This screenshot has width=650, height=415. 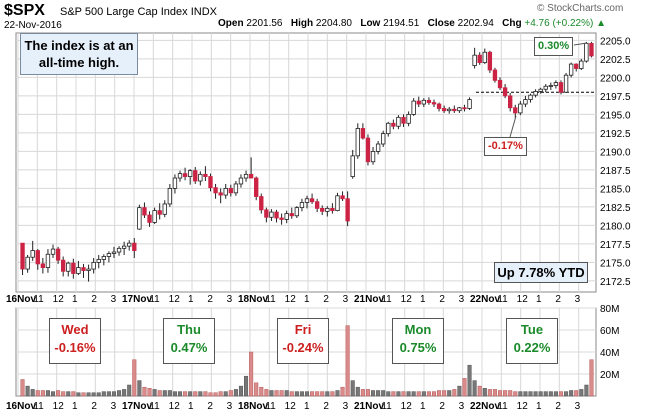 I want to click on x-tick-label: 17Nov, so click(x=137, y=299).